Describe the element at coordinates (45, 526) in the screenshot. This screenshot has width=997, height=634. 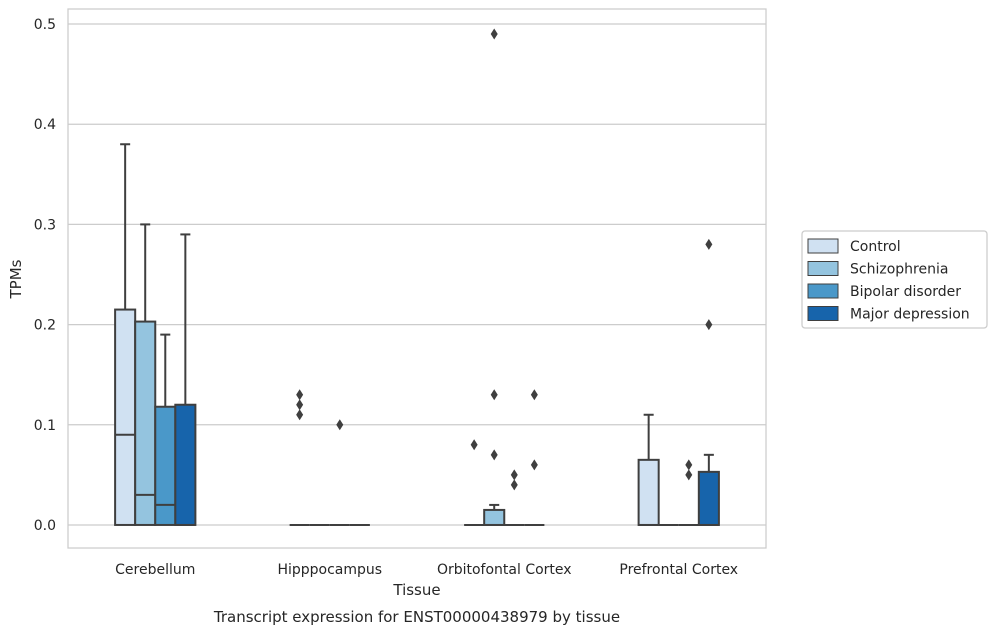
I see `y-tick-label: 0.0` at that location.